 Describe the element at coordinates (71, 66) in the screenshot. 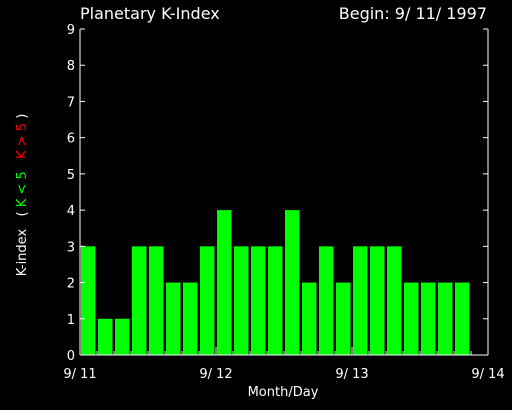

I see `y-tick-label-8: 8` at that location.